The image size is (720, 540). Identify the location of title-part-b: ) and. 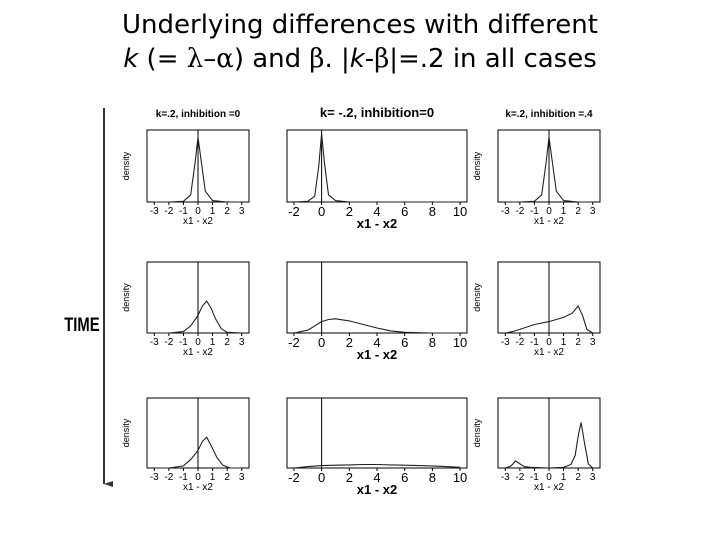
(271, 59).